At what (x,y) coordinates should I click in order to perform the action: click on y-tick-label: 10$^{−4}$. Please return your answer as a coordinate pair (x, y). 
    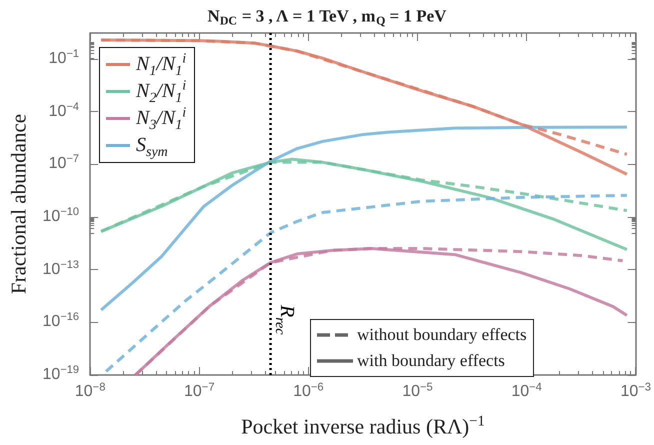
    Looking at the image, I should click on (63, 111).